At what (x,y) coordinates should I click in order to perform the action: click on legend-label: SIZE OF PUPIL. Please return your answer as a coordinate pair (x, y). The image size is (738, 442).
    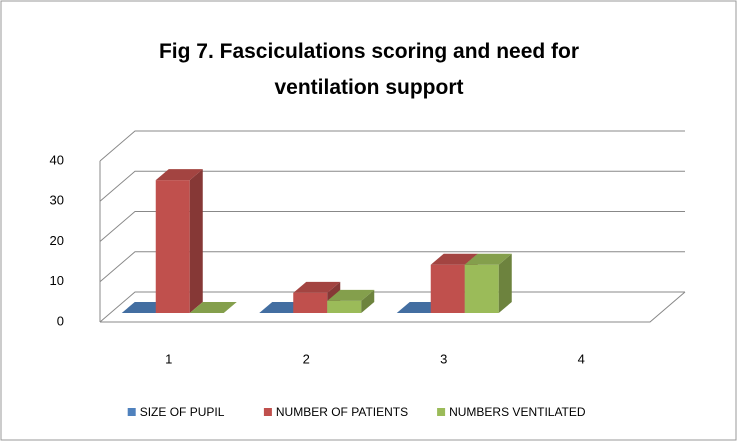
    Looking at the image, I should click on (182, 412).